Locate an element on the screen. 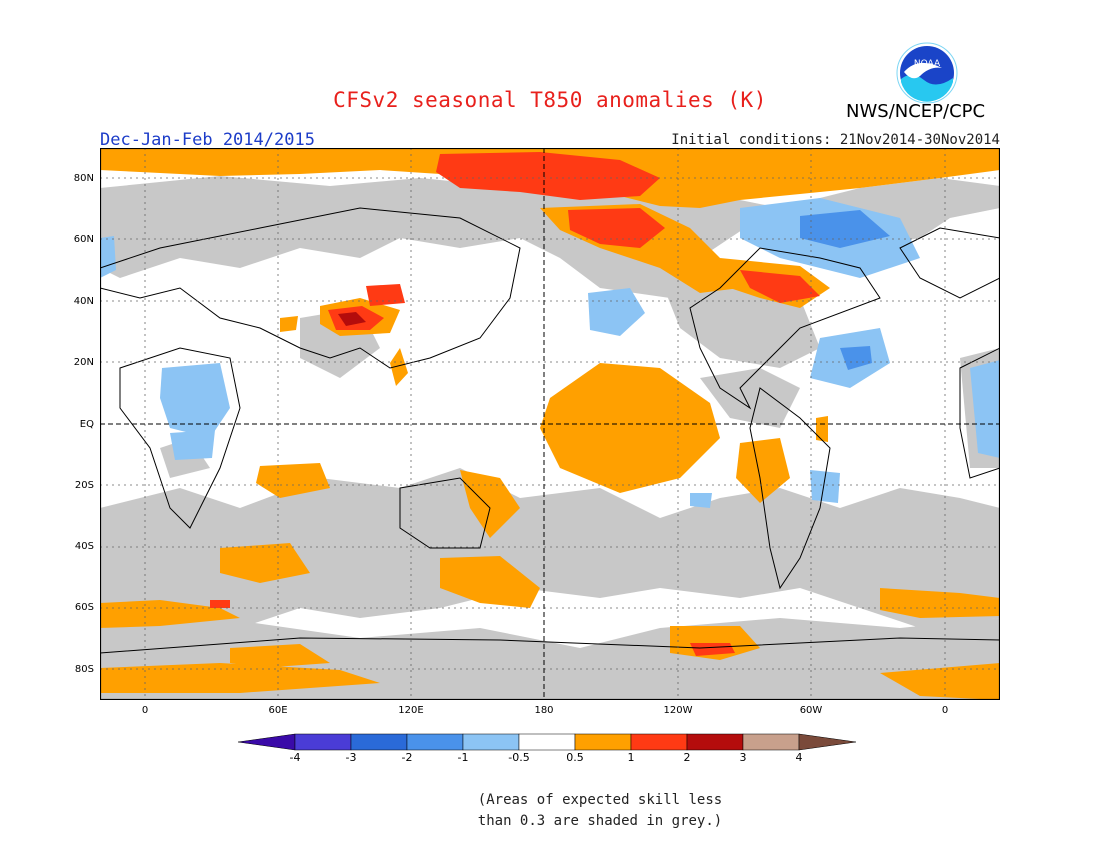 This screenshot has height=850, width=1100. colorbar is located at coordinates (547, 742).